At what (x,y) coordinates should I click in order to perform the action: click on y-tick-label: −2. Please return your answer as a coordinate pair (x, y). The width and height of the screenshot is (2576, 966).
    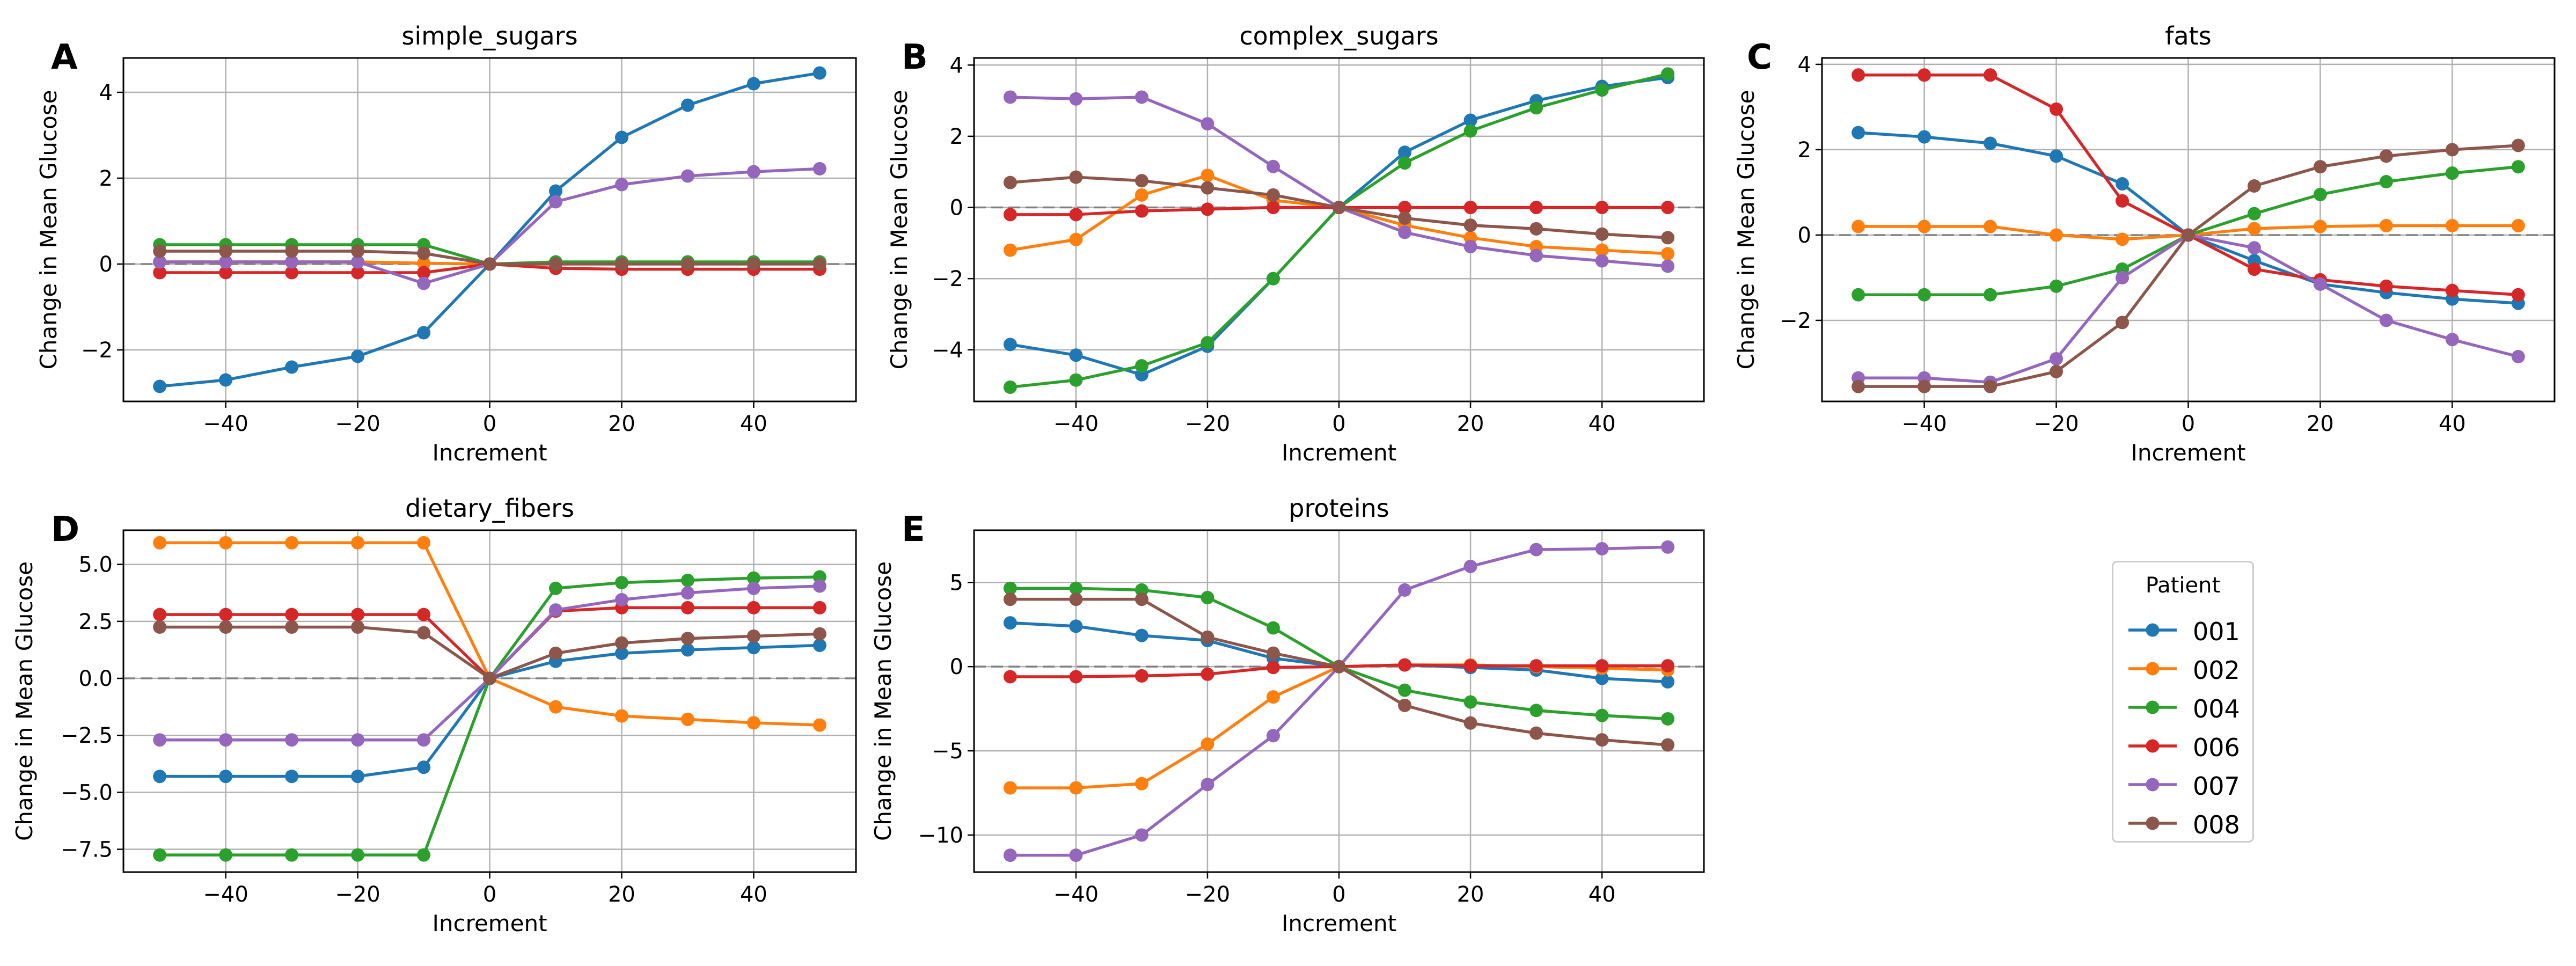
    Looking at the image, I should click on (947, 279).